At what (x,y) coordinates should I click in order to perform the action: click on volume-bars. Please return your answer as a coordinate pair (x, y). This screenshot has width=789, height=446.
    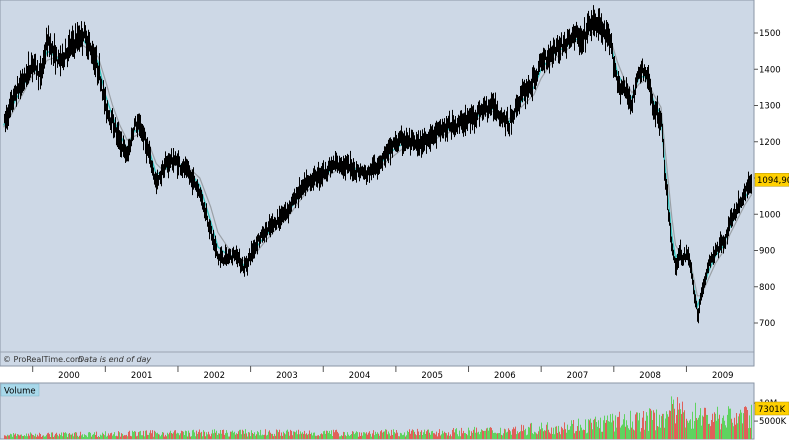
    Looking at the image, I should click on (378, 417).